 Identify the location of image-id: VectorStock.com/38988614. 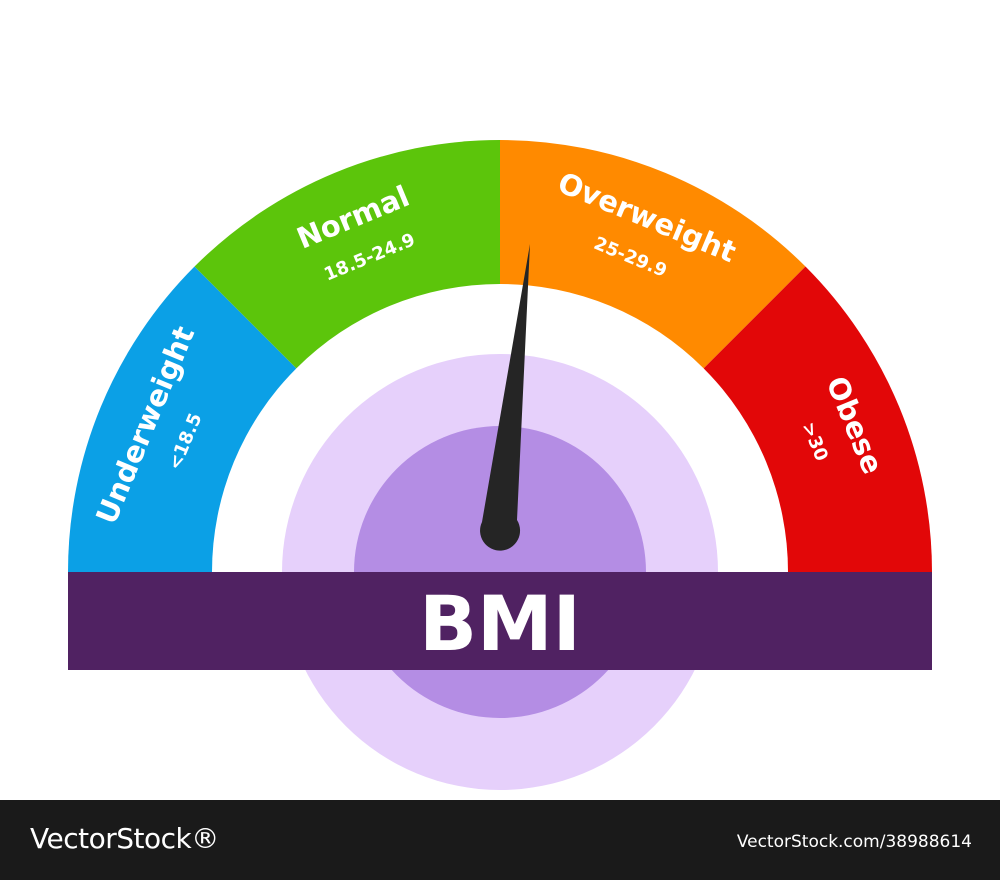
(854, 842).